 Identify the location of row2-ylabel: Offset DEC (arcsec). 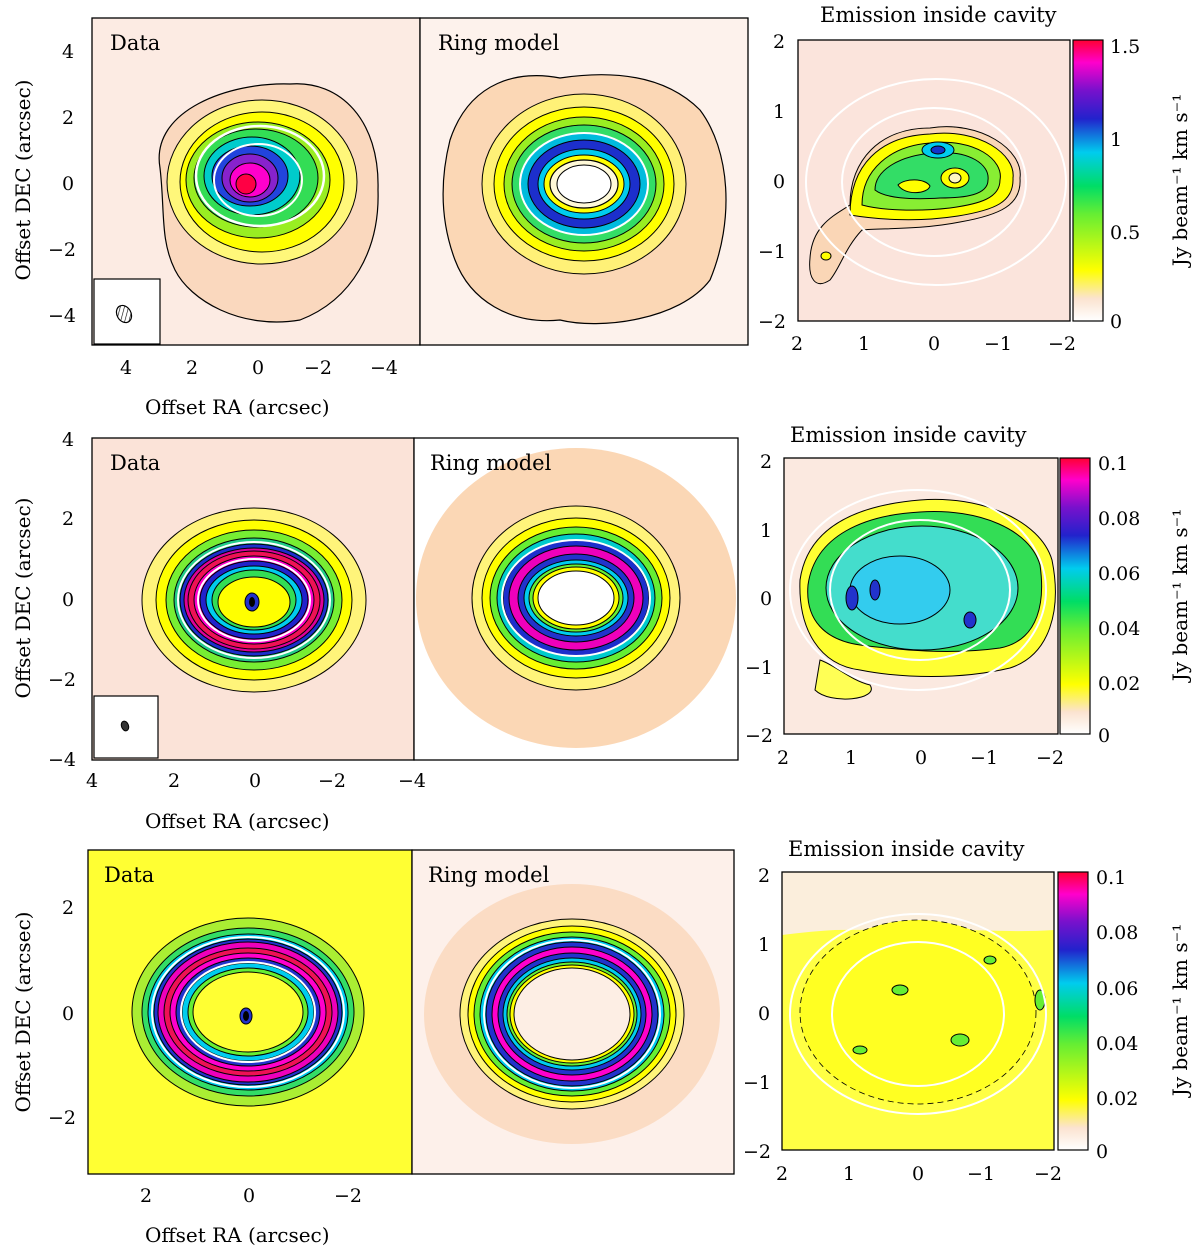
(23, 598).